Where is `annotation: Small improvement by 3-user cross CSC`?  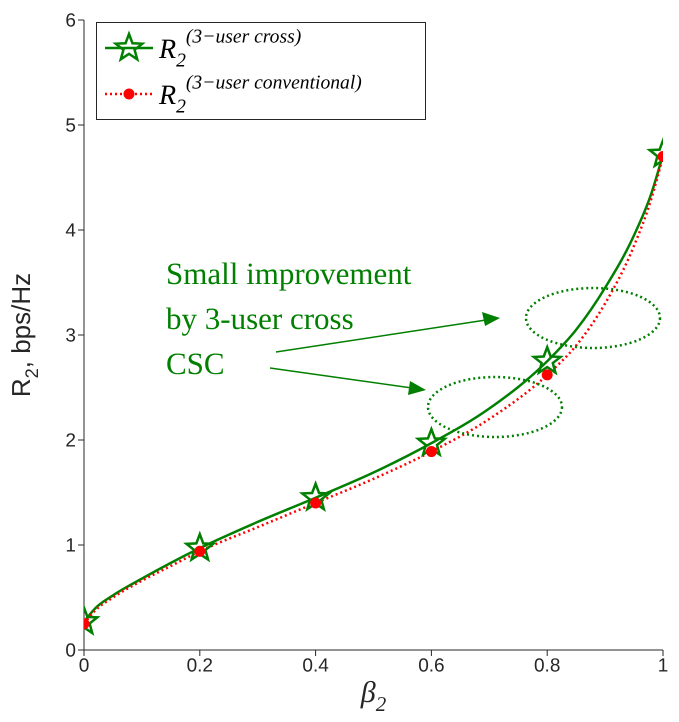
annotation: Small improvement by 3-user cross CSC is located at coordinates (289, 318).